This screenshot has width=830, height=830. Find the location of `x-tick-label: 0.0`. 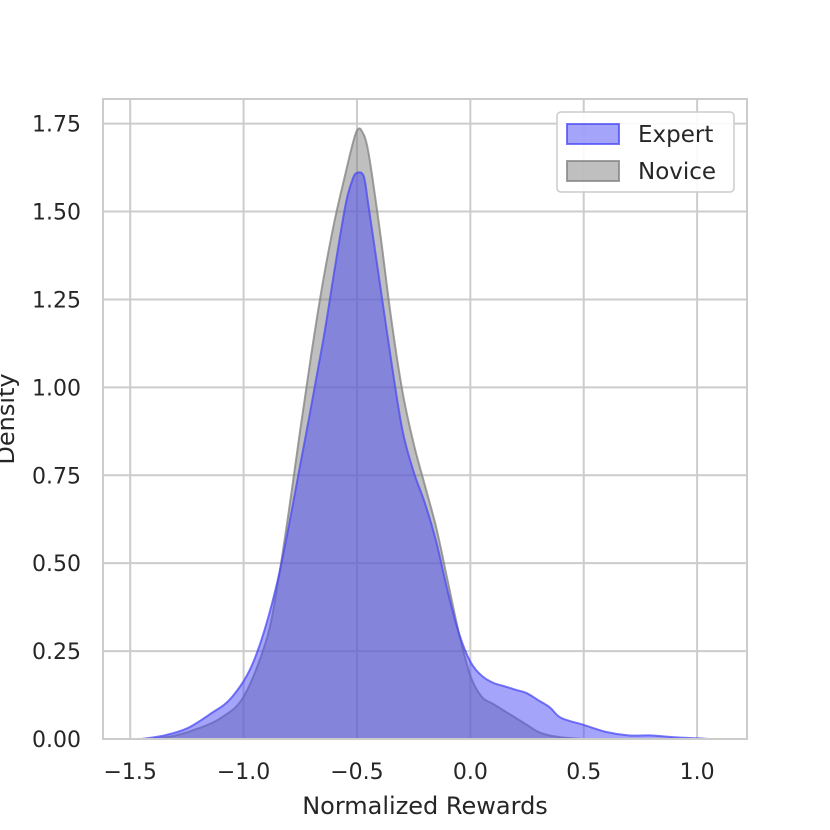

x-tick-label: 0.0 is located at coordinates (470, 772).